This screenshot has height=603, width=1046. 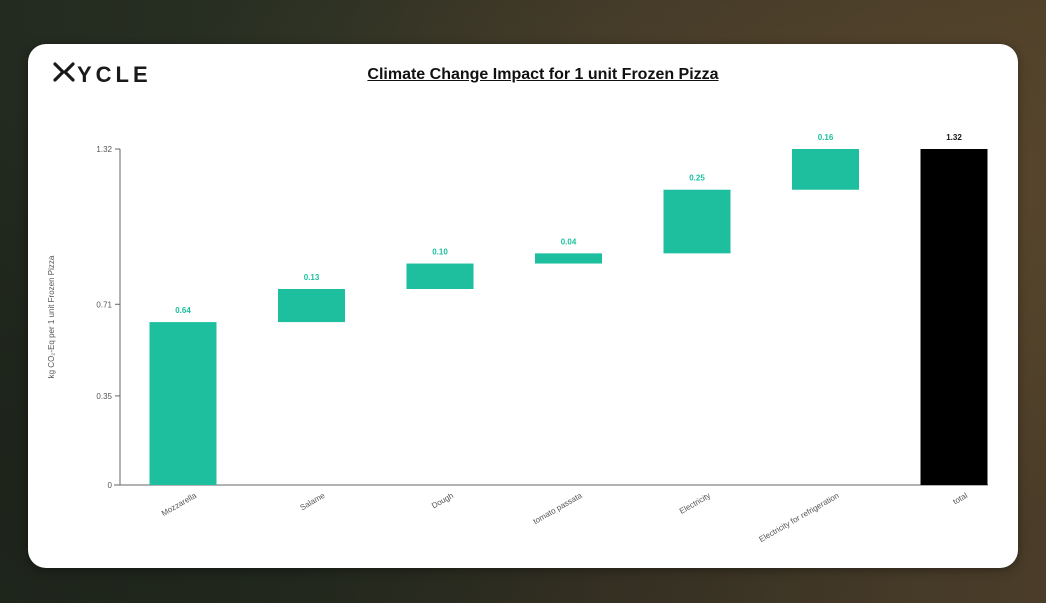 I want to click on x-tick-label: total, so click(x=960, y=498).